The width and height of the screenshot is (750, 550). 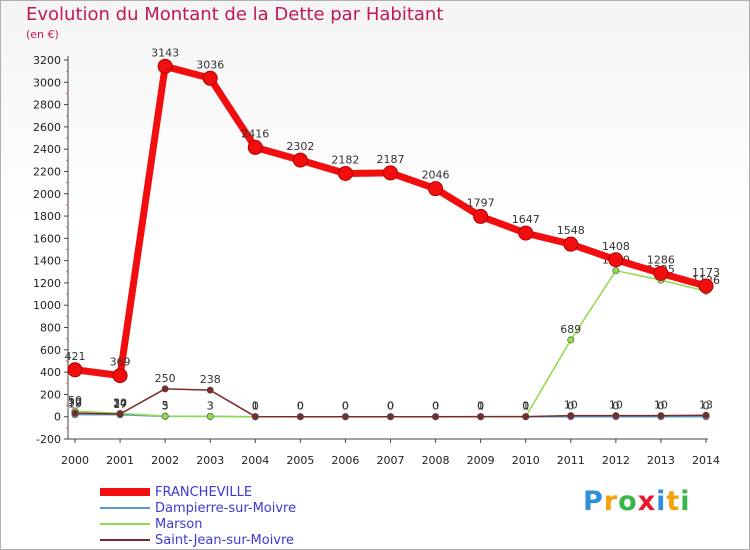 What do you see at coordinates (673, 501) in the screenshot?
I see `logo-letter: t` at bounding box center [673, 501].